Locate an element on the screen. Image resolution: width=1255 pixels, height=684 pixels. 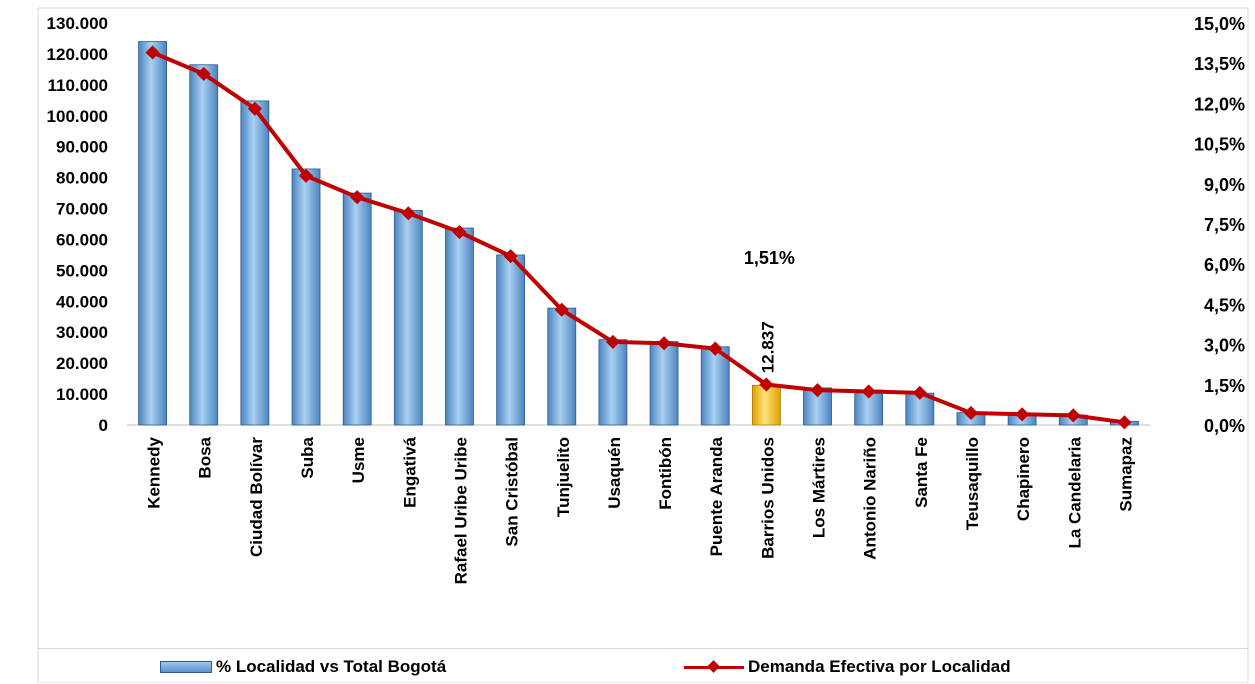
highlight-value-label: 12.837 is located at coordinates (767, 347).